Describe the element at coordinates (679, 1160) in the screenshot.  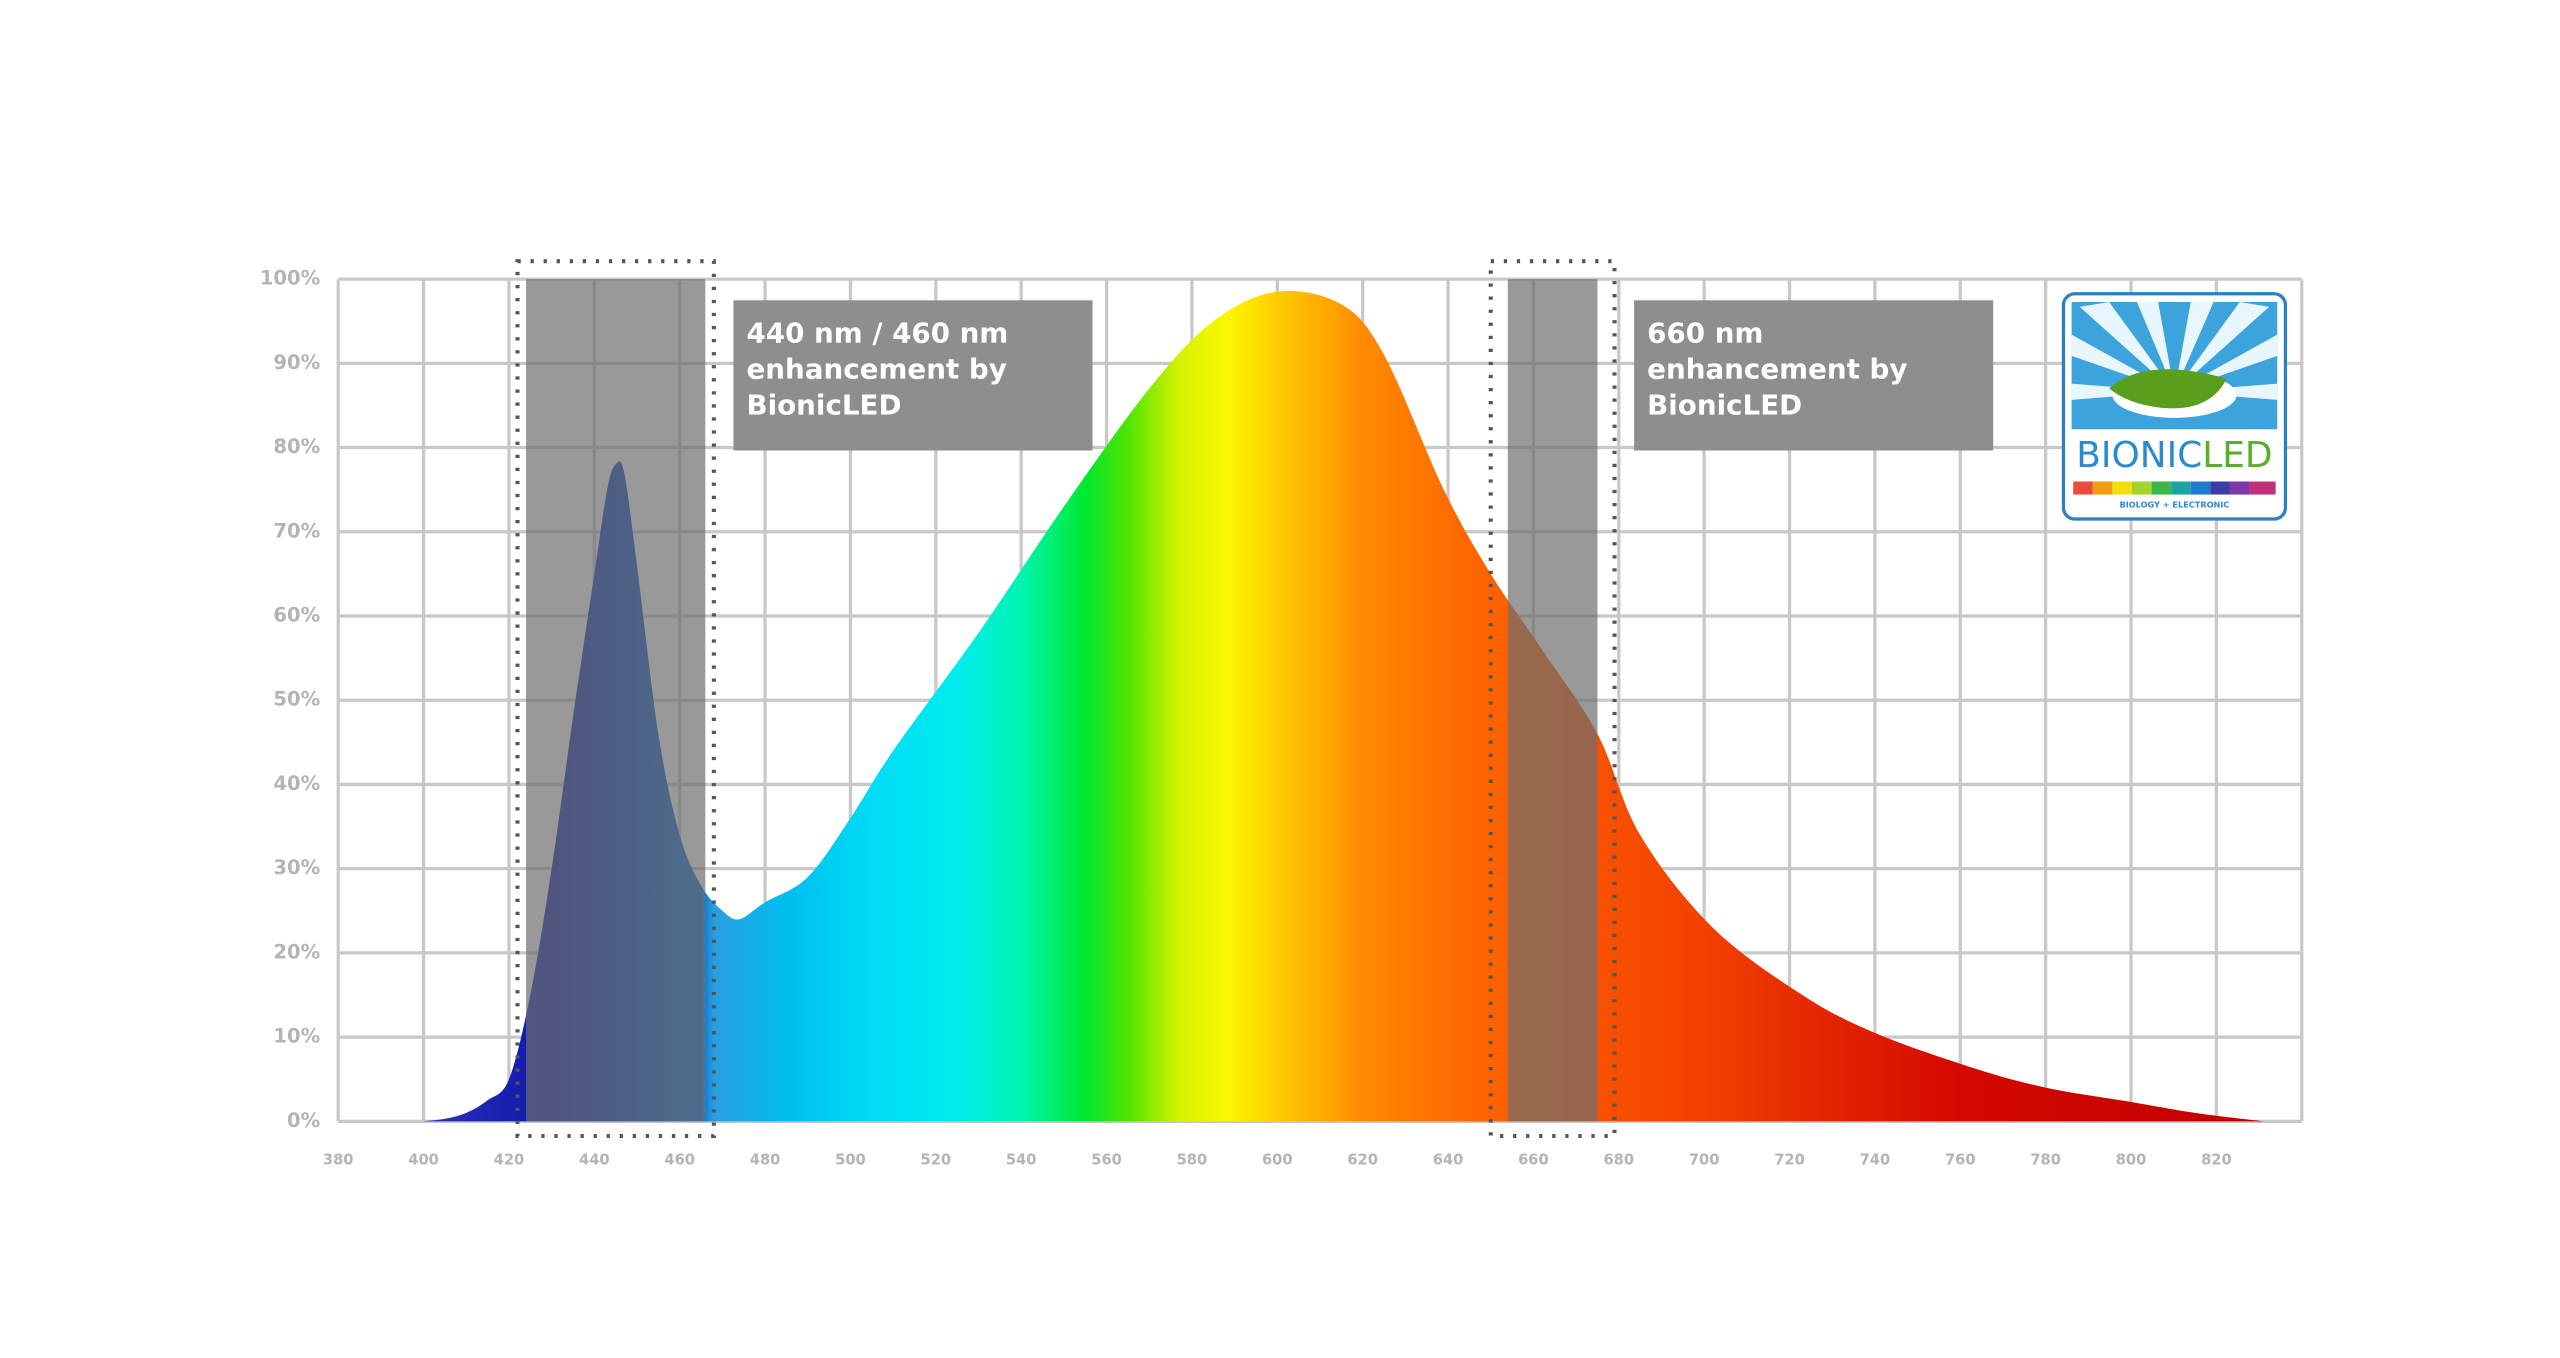
I see `x-tick-label: 460` at that location.